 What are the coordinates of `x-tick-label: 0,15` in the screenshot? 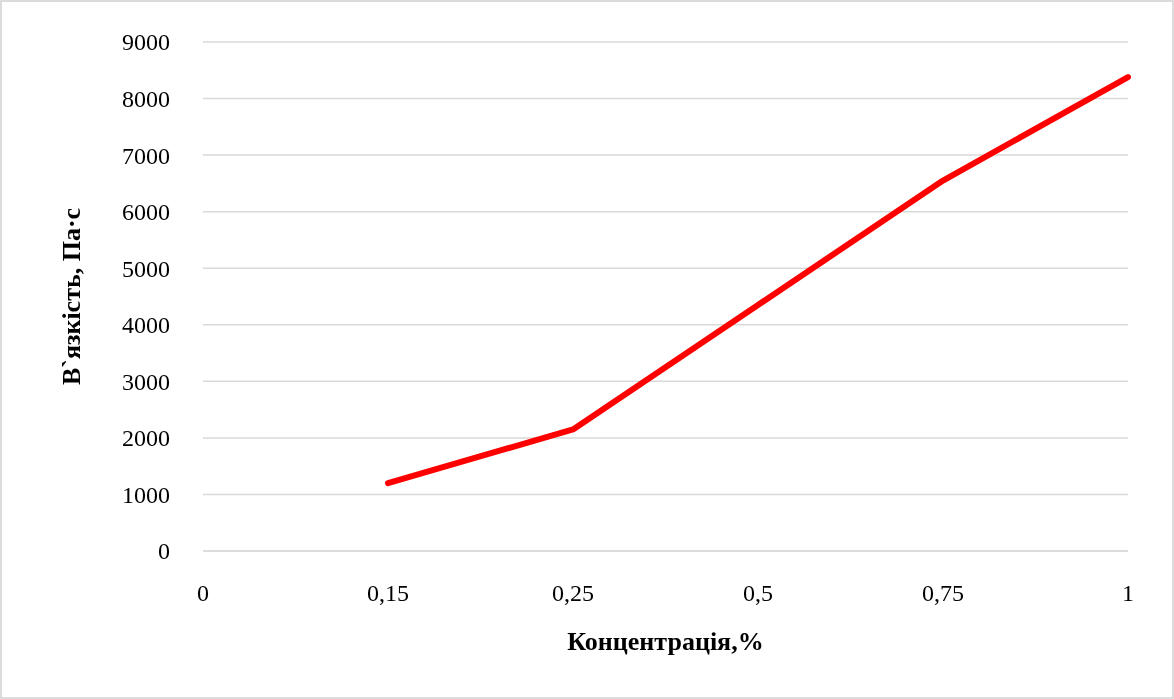 It's located at (388, 593).